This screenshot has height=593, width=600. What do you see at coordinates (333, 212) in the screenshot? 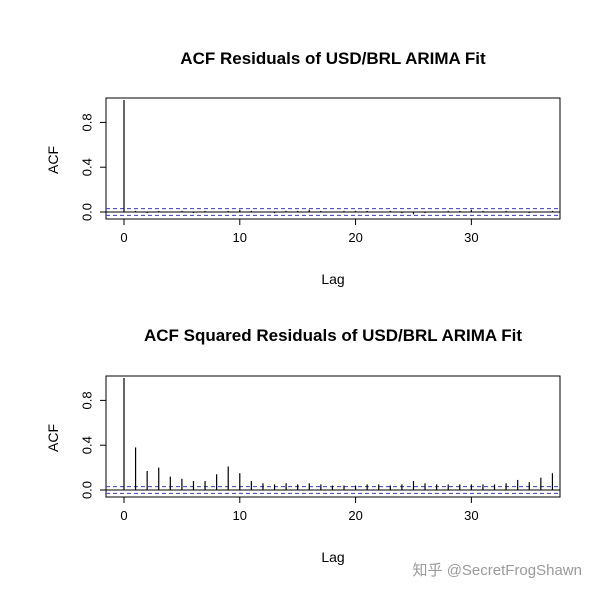
I see `confidence-band-lines` at bounding box center [333, 212].